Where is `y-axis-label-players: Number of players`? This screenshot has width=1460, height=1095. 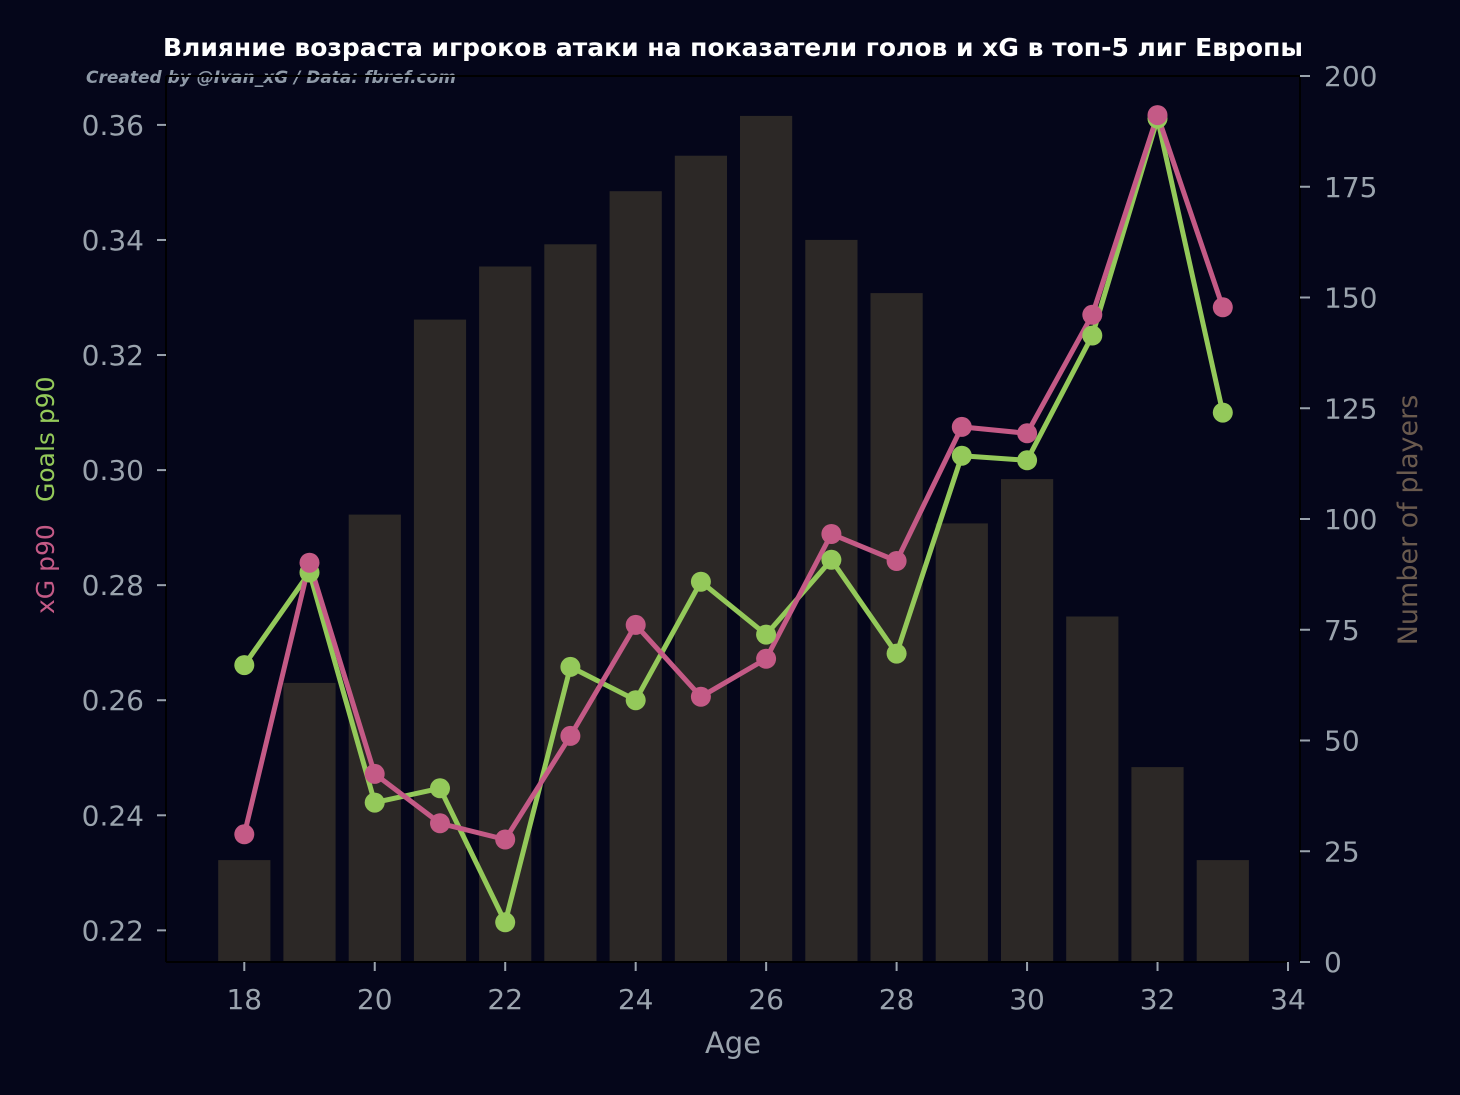 y-axis-label-players: Number of players is located at coordinates (1408, 520).